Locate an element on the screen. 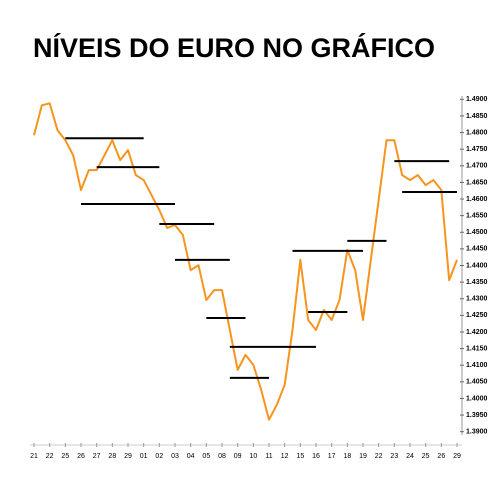 This screenshot has height=478, width=500. x-tick-label: 05 is located at coordinates (206, 456).